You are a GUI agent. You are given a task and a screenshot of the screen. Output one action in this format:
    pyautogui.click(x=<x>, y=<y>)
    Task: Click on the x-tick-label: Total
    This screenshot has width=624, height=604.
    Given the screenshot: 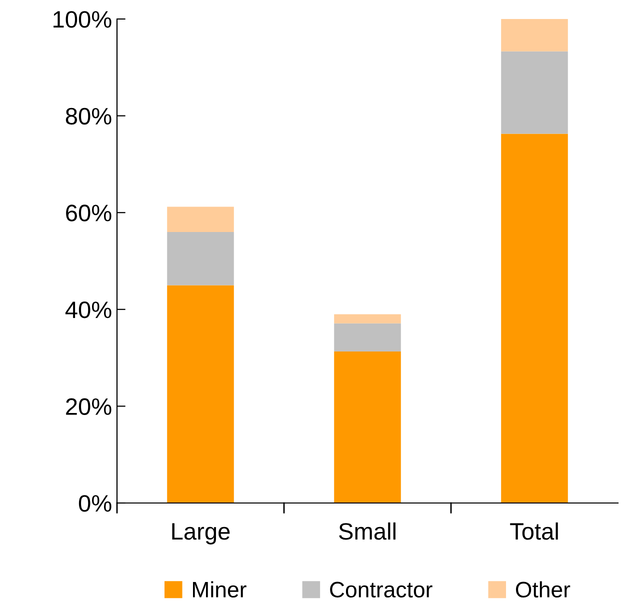 What is the action you would take?
    pyautogui.click(x=534, y=531)
    